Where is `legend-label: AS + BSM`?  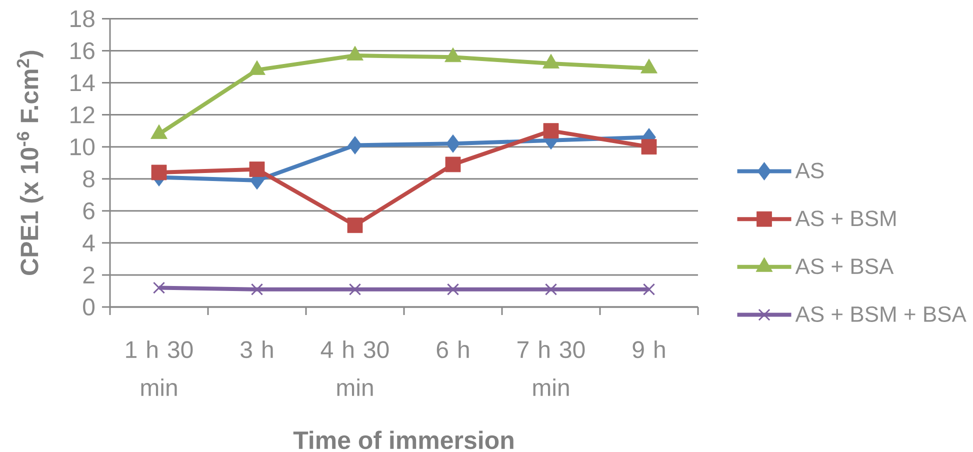
legend-label: AS + BSM is located at coordinates (845, 218).